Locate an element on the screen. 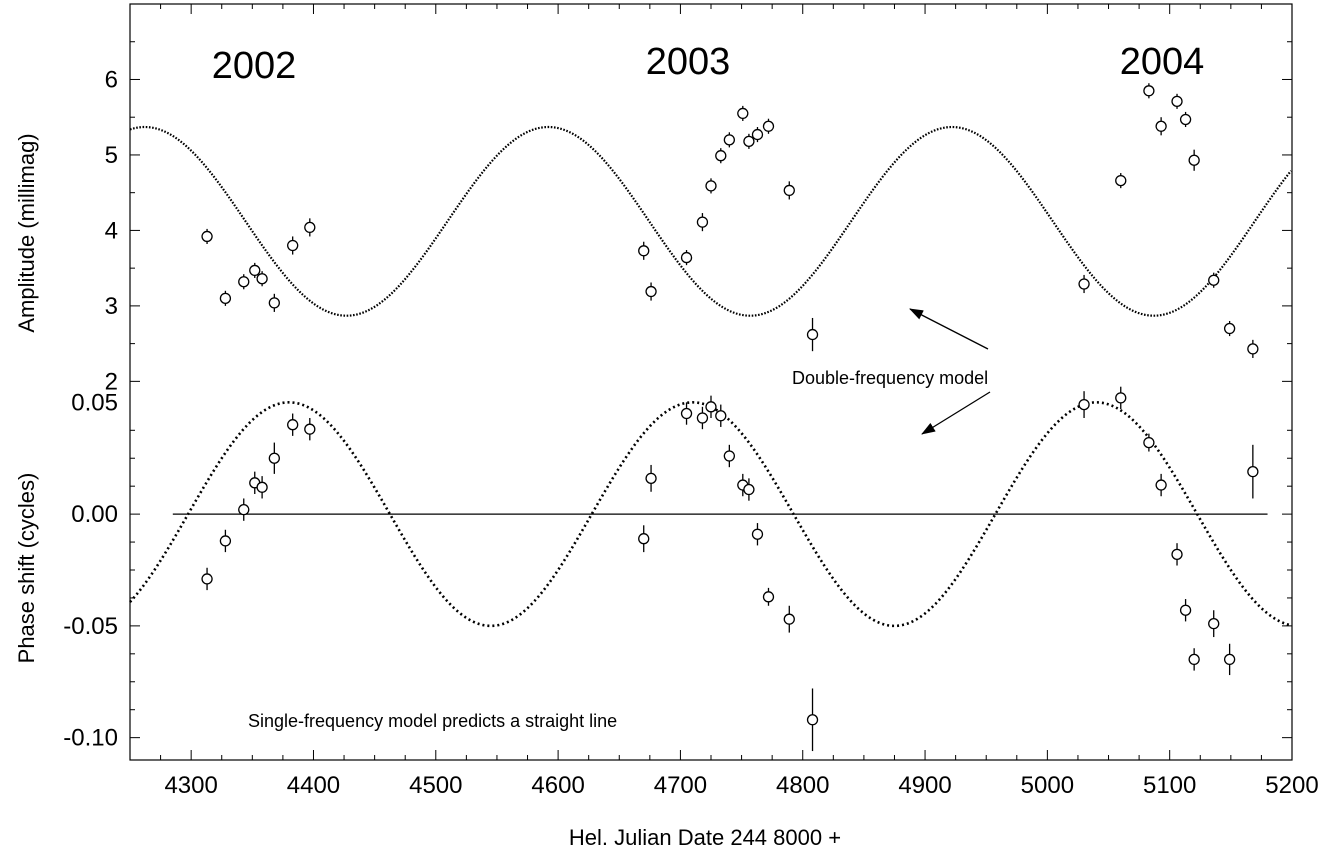 The width and height of the screenshot is (1336, 856). year-label-2003: 2003 is located at coordinates (688, 62).